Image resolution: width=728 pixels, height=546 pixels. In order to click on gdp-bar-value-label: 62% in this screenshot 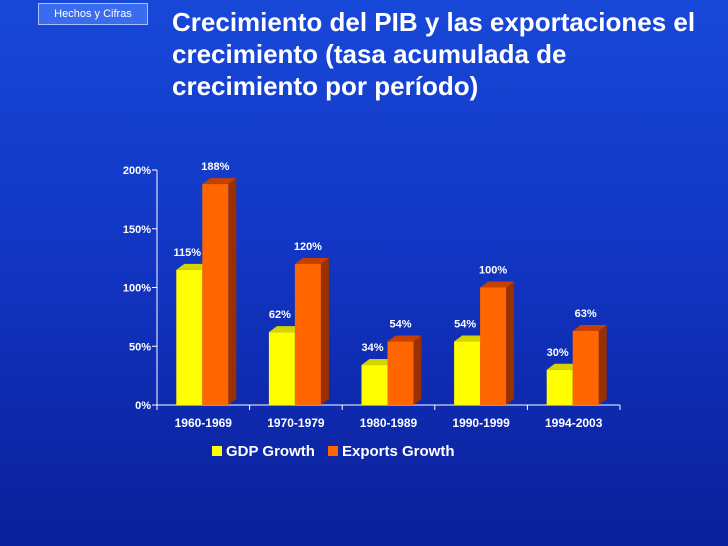, I will do `click(280, 315)`.